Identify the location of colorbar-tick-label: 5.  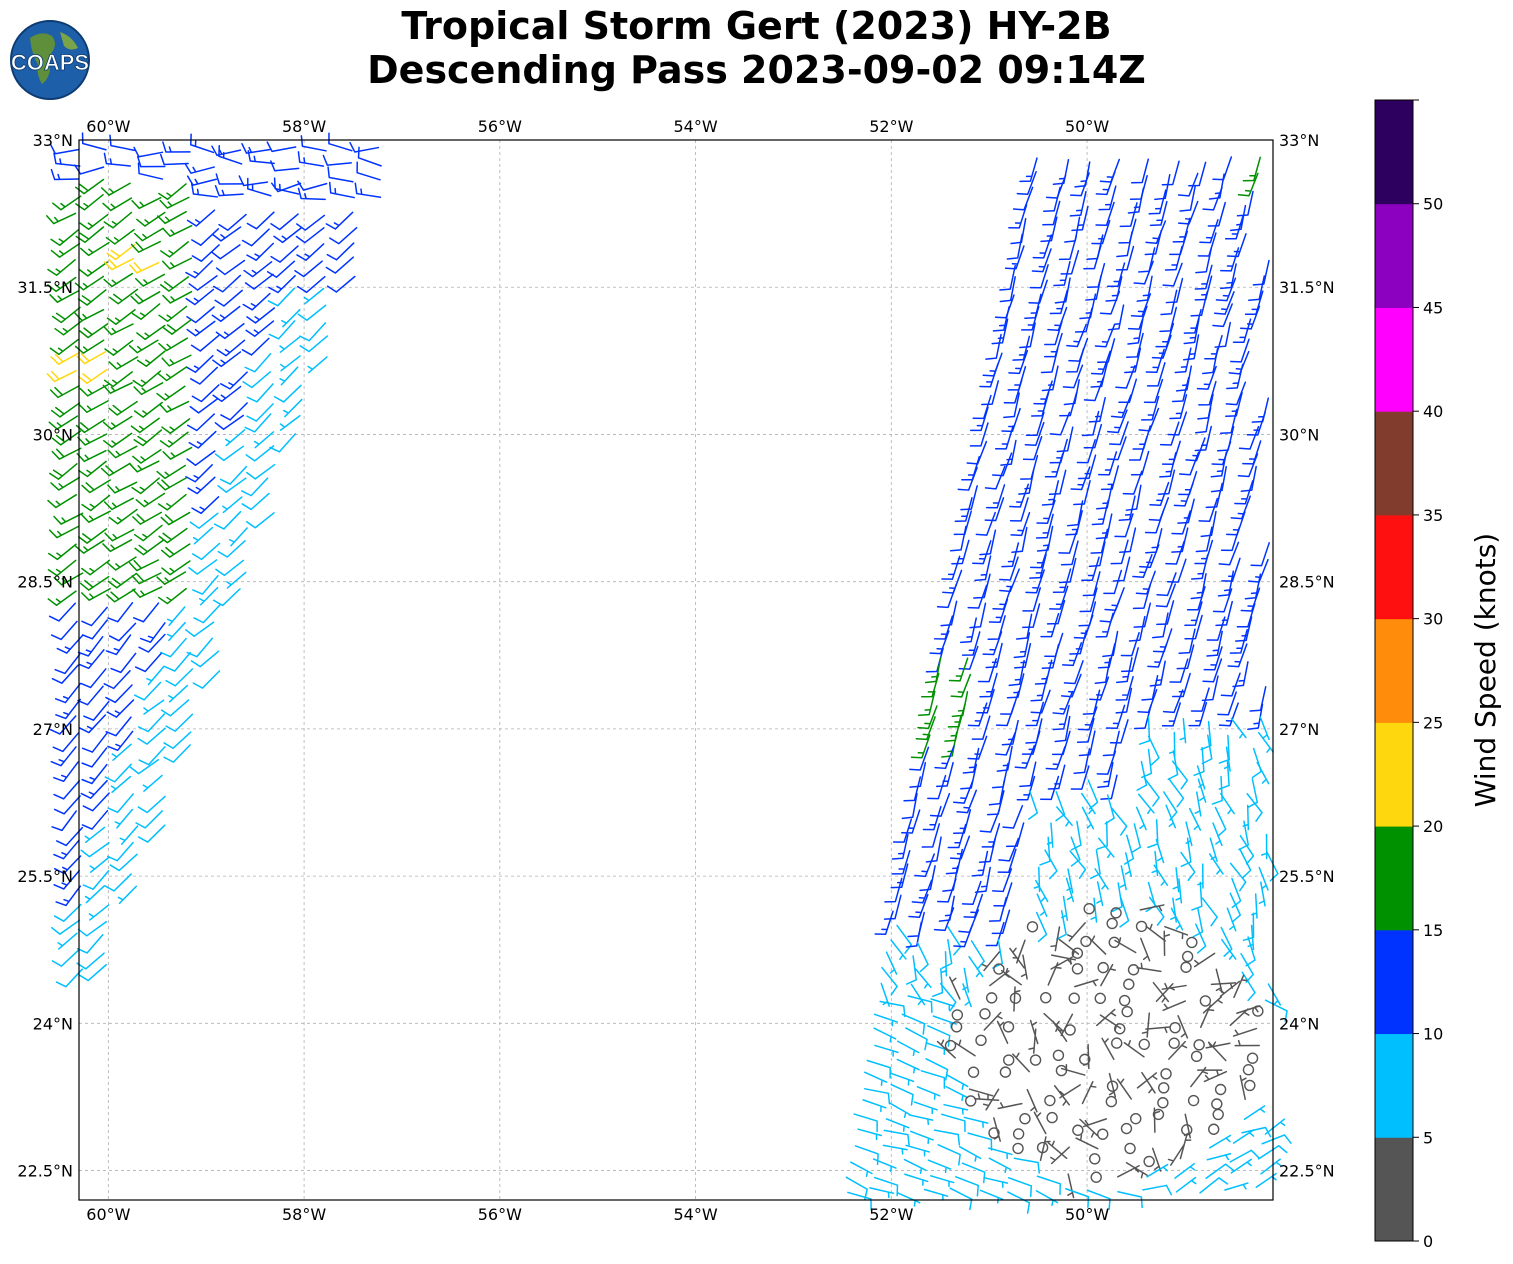
(1428, 1137).